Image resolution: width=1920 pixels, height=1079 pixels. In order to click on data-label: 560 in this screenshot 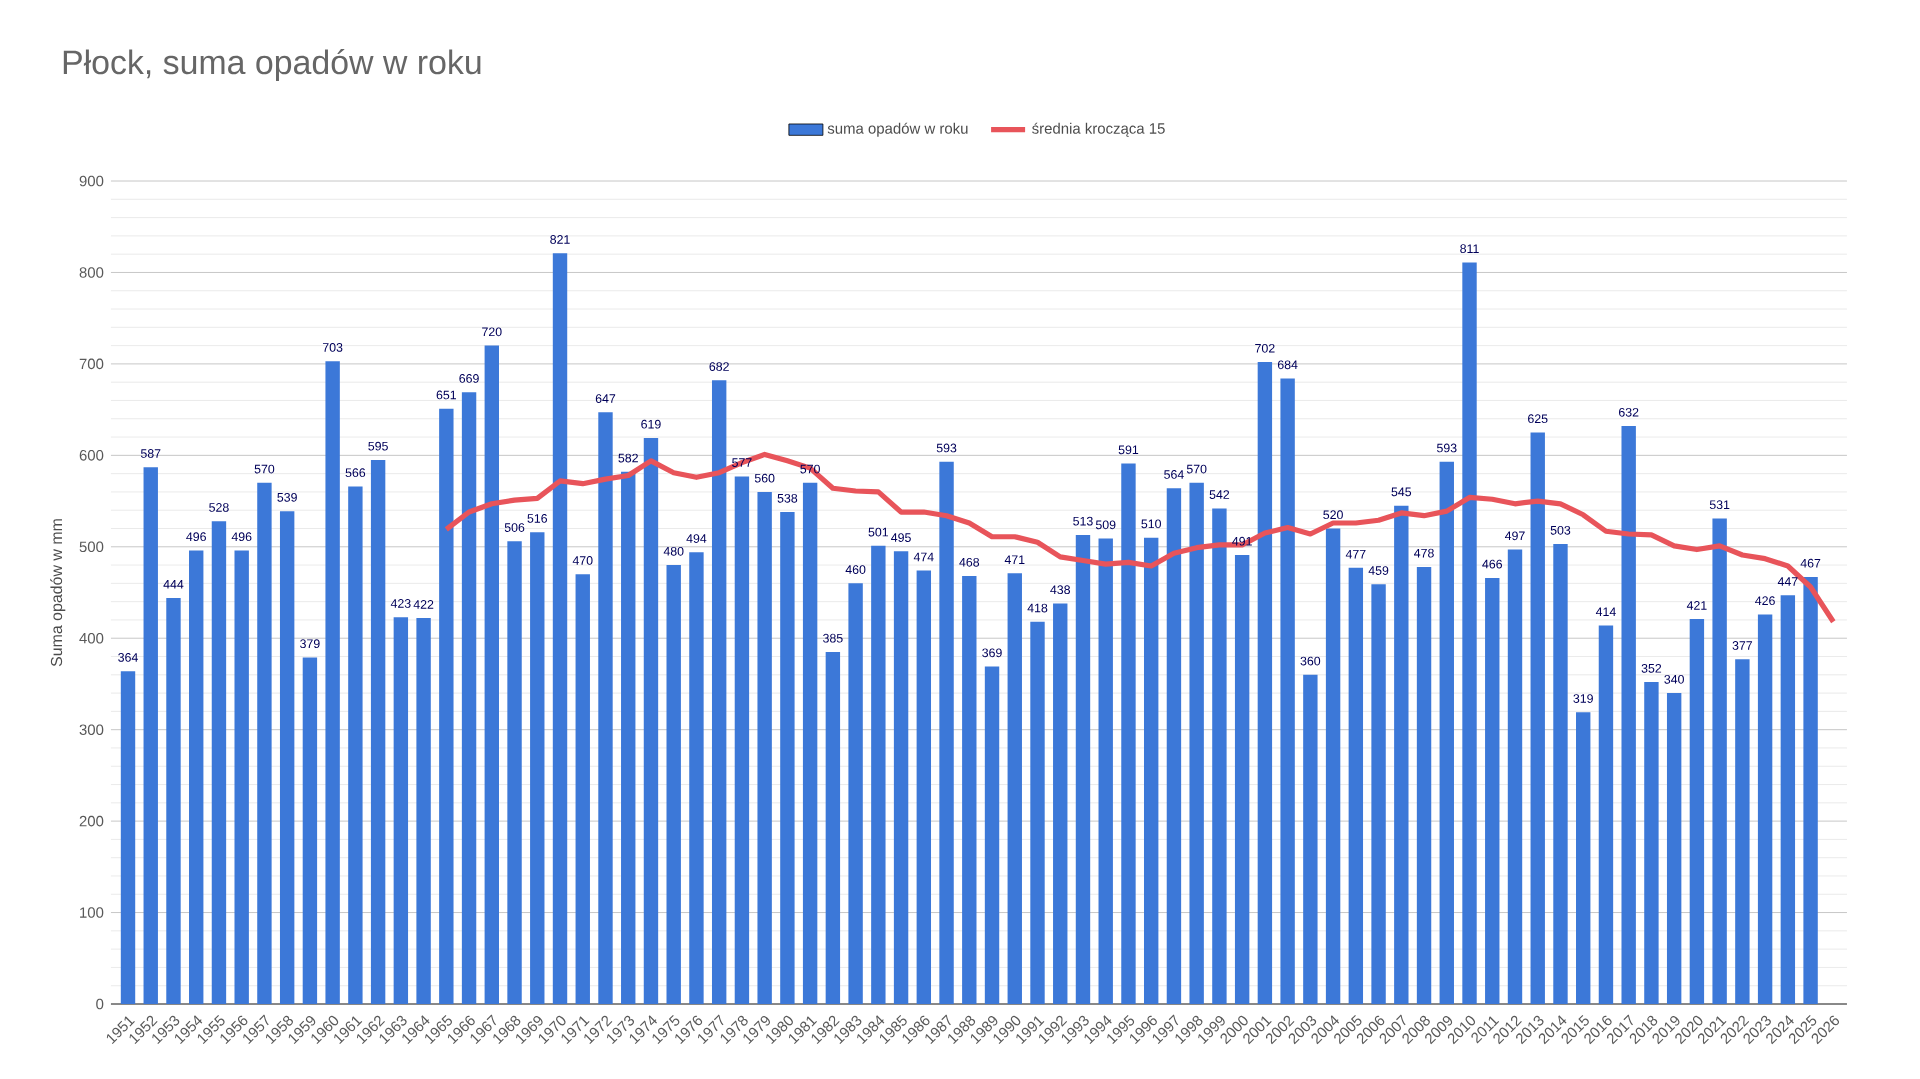, I will do `click(764, 478)`.